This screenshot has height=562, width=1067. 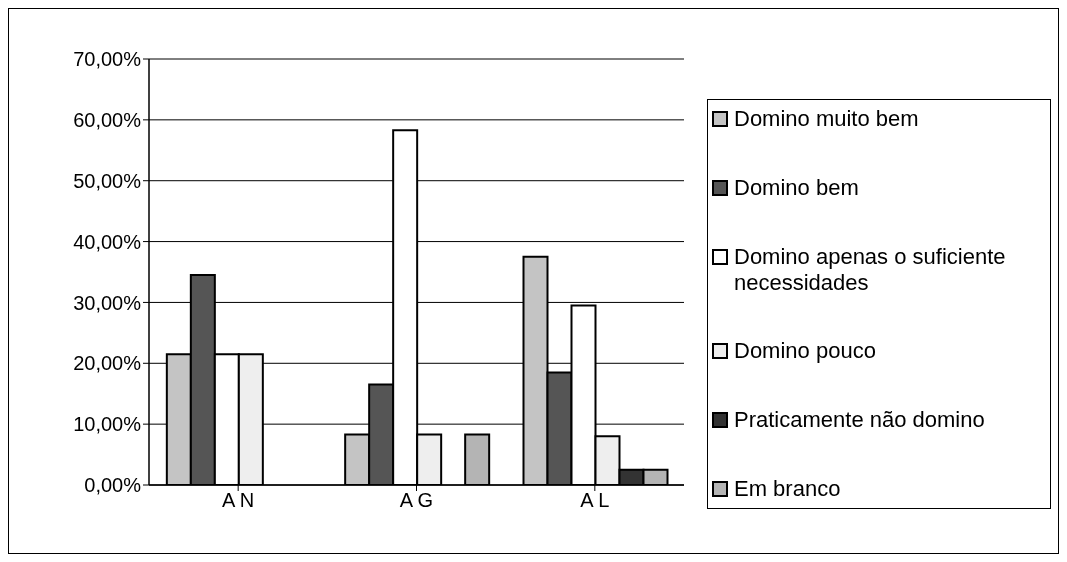 What do you see at coordinates (107, 180) in the screenshot?
I see `y-tick-label: 50,00%` at bounding box center [107, 180].